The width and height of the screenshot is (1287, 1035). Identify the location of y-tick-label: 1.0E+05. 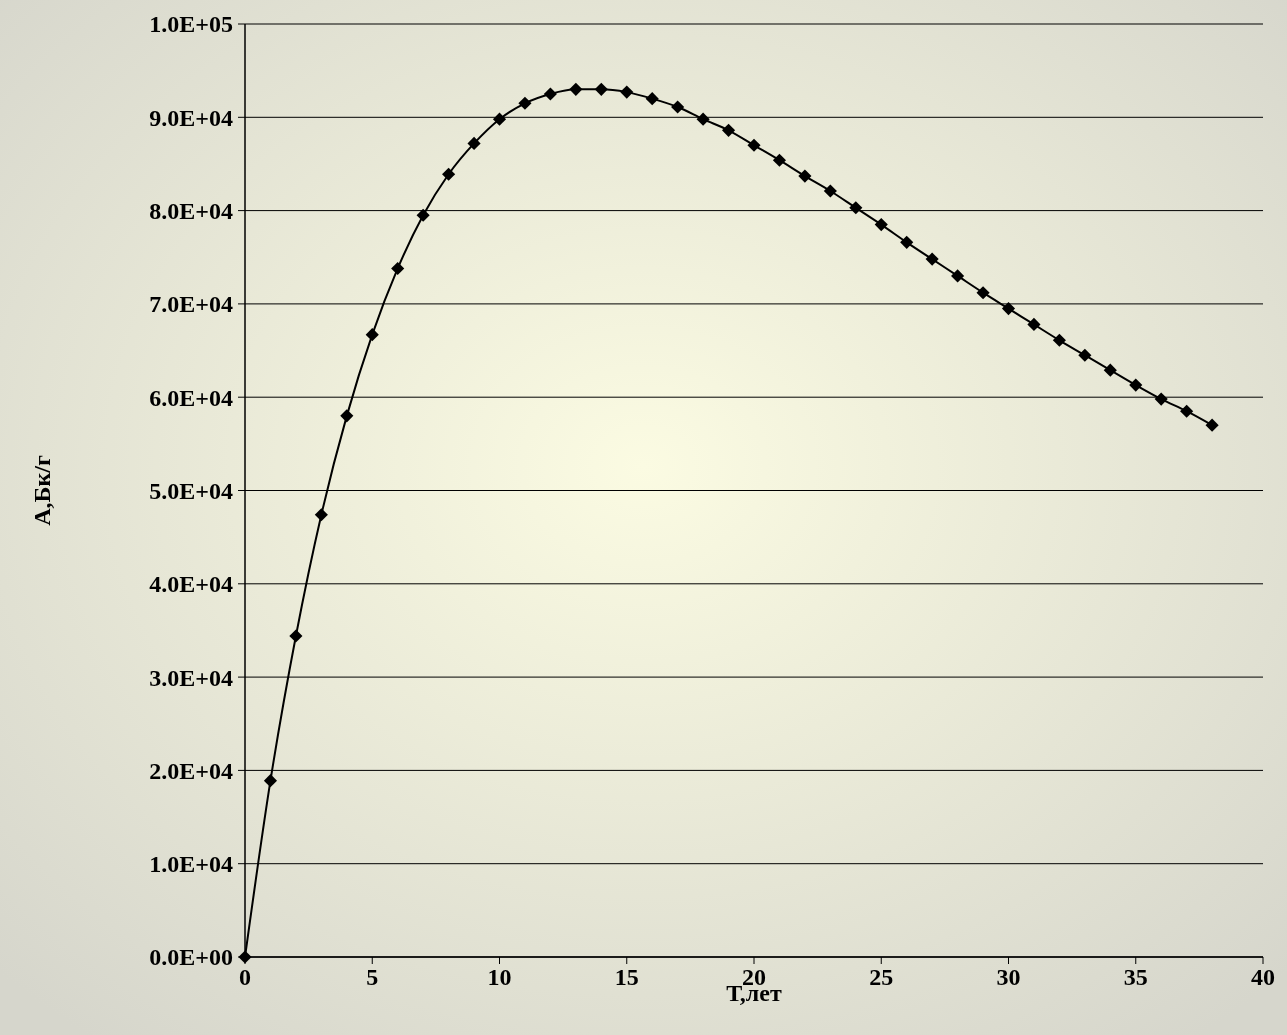
(191, 24).